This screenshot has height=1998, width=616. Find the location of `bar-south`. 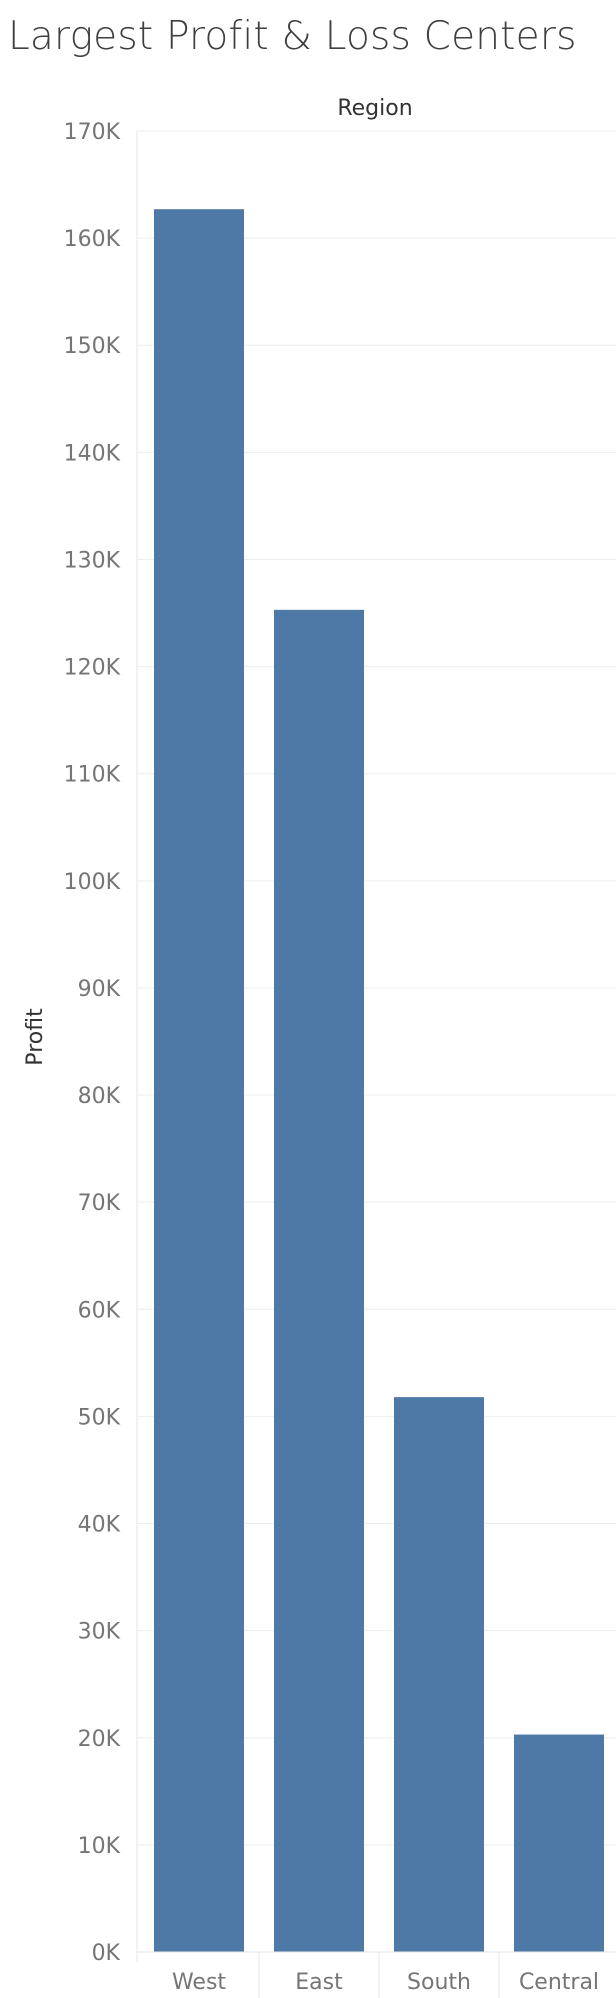

bar-south is located at coordinates (439, 1674).